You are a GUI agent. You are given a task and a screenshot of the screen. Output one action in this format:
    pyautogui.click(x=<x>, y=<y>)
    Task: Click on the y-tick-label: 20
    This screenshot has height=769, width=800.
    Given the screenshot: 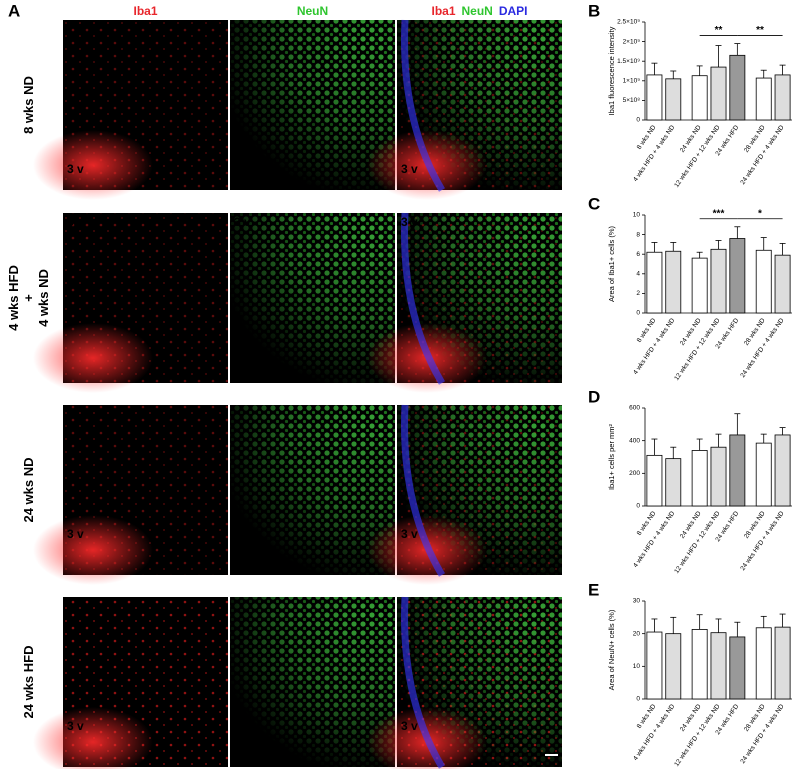 What is the action you would take?
    pyautogui.click(x=637, y=633)
    